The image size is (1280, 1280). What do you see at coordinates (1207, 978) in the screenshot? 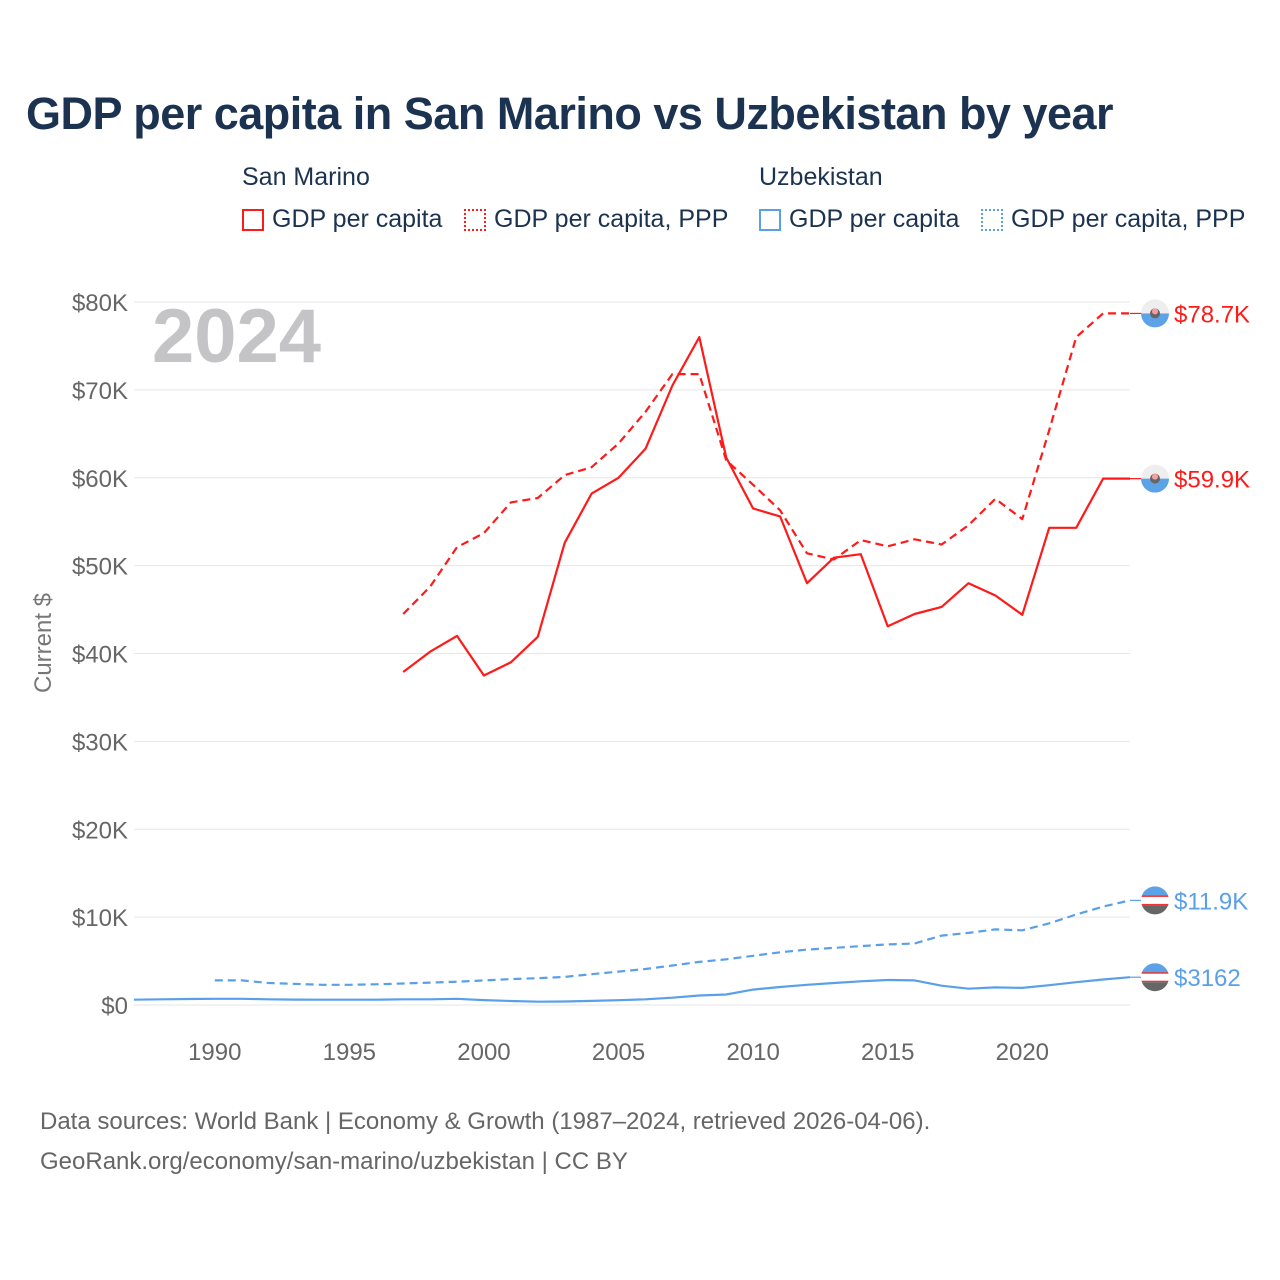
I see `end-value-label: $3162` at bounding box center [1207, 978].